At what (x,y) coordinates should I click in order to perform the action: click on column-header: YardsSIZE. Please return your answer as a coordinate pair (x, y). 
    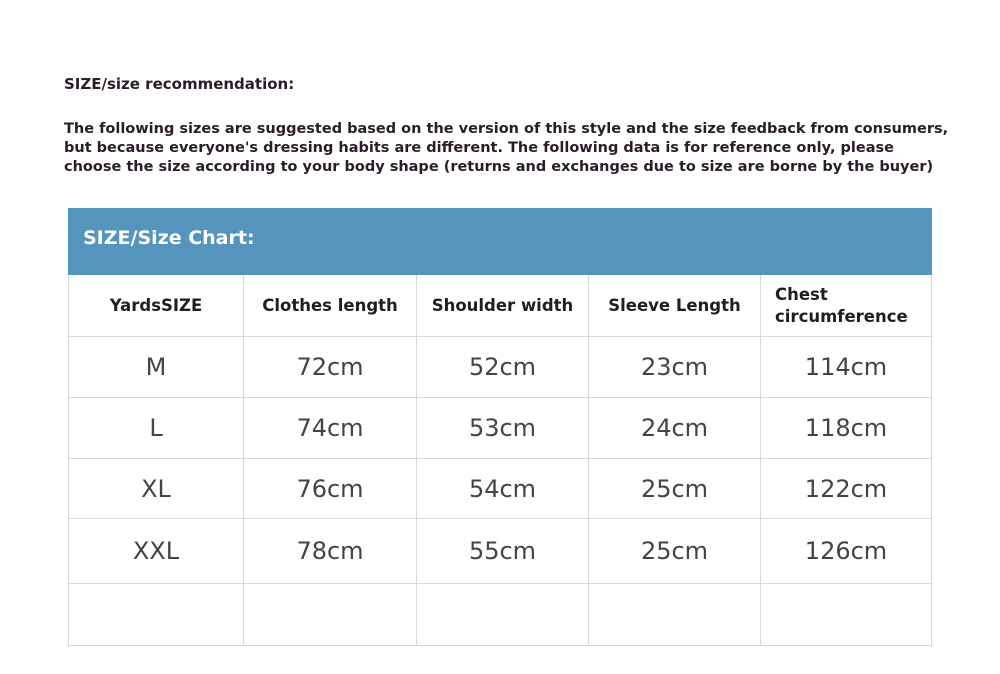
    Looking at the image, I should click on (156, 306).